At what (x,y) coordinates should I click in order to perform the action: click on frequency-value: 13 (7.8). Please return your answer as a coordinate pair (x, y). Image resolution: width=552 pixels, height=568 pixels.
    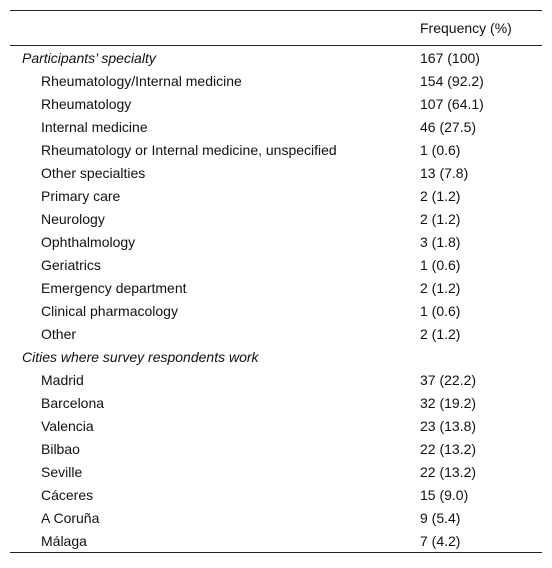
    Looking at the image, I should click on (444, 172).